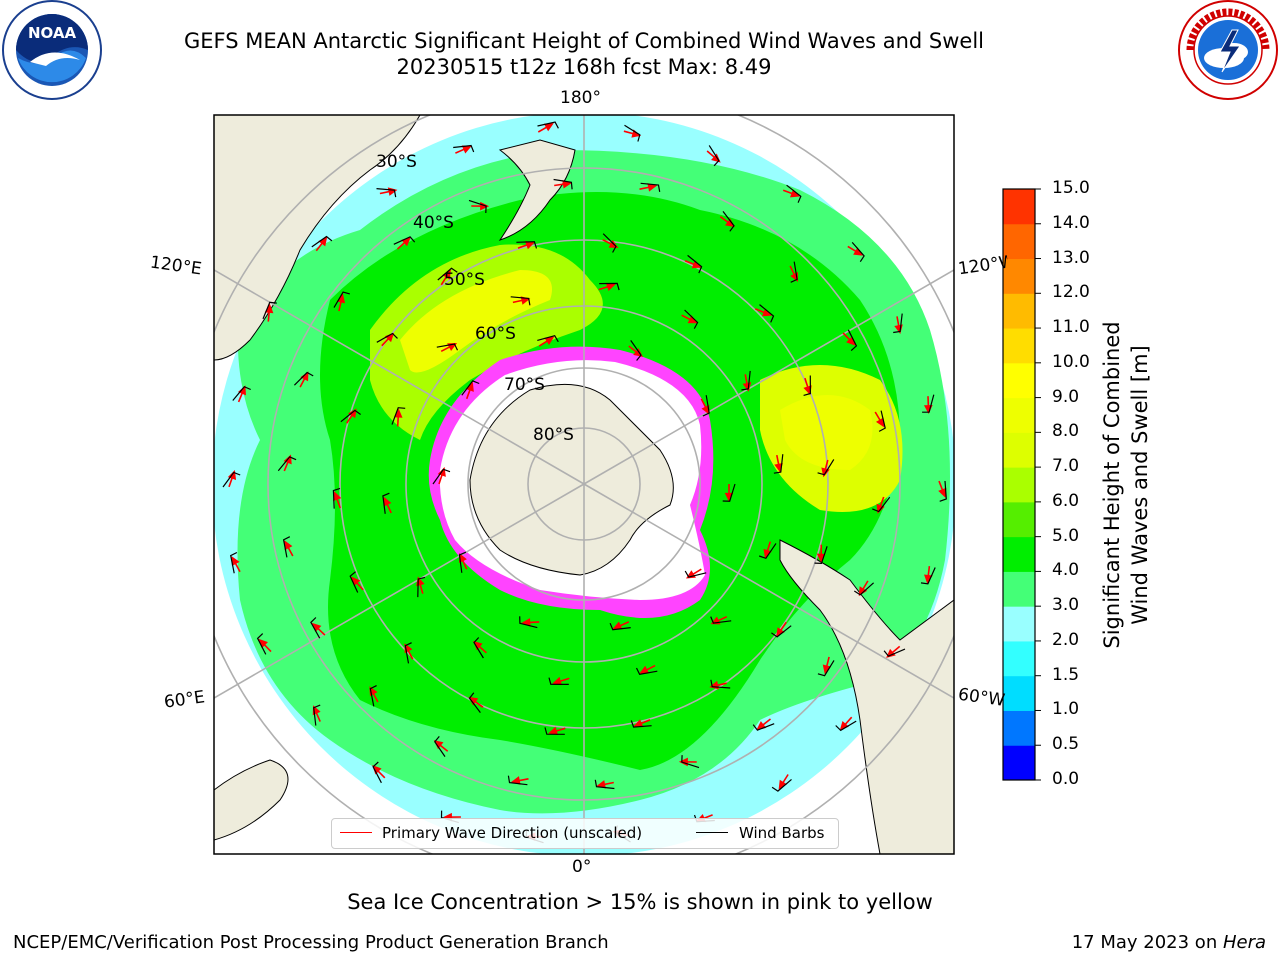 This screenshot has height=960, width=1280. Describe the element at coordinates (495, 334) in the screenshot. I see `lat-label-60s: 60°S` at that location.